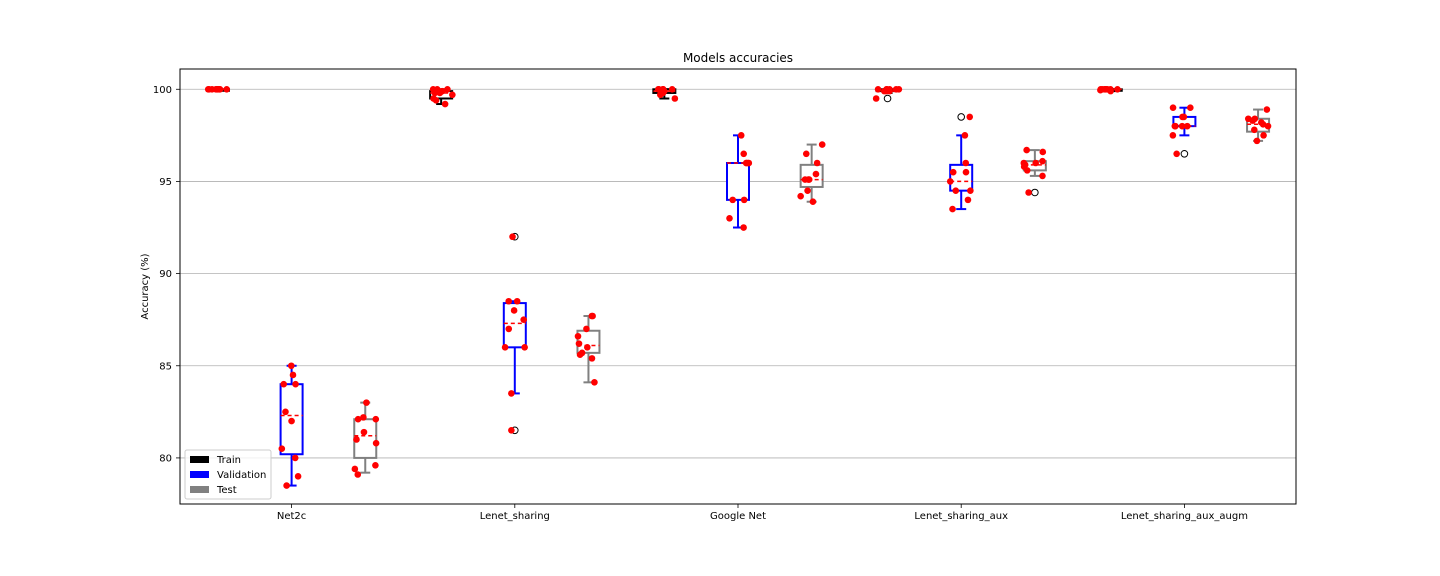 Image resolution: width=1440 pixels, height=576 pixels. What do you see at coordinates (226, 490) in the screenshot?
I see `legend-label: Test` at bounding box center [226, 490].